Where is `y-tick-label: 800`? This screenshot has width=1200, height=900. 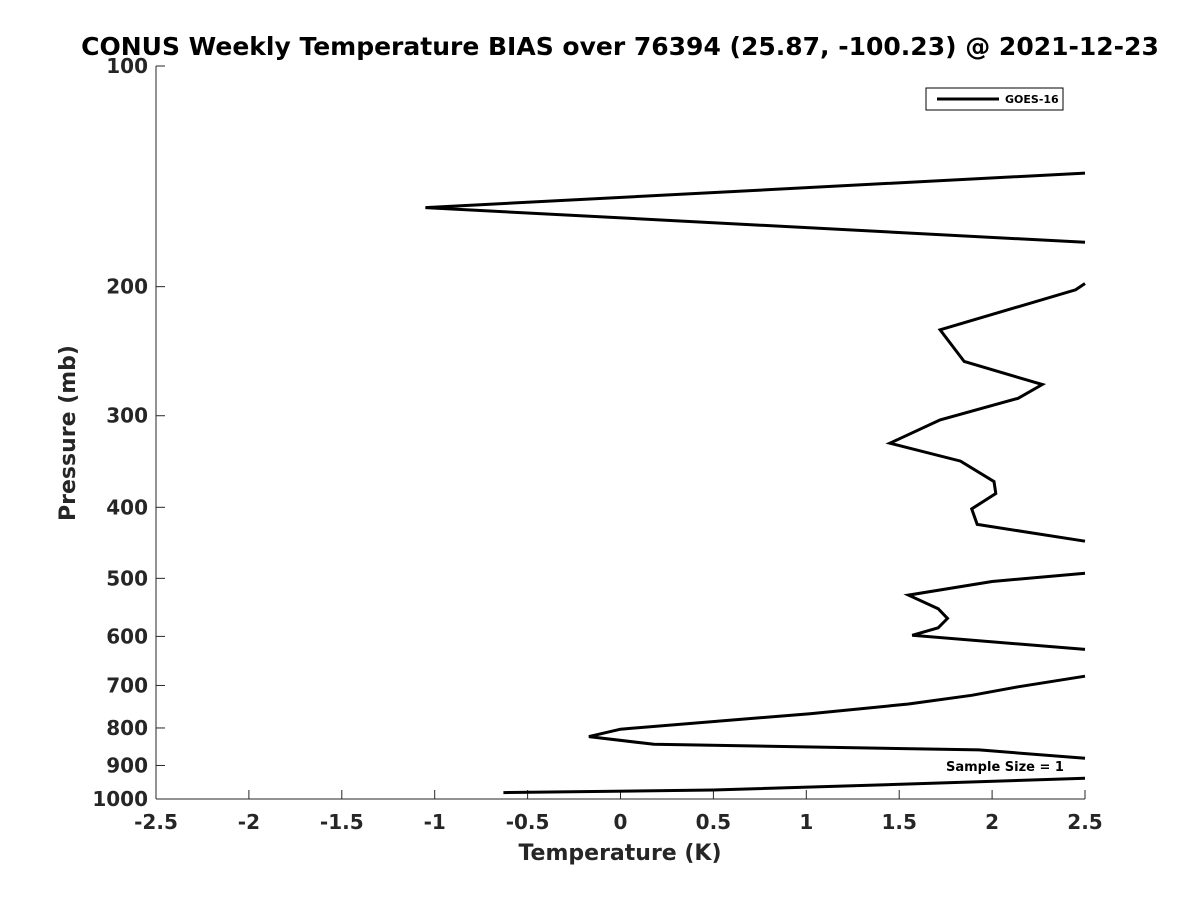 y-tick-label: 800 is located at coordinates (127, 728).